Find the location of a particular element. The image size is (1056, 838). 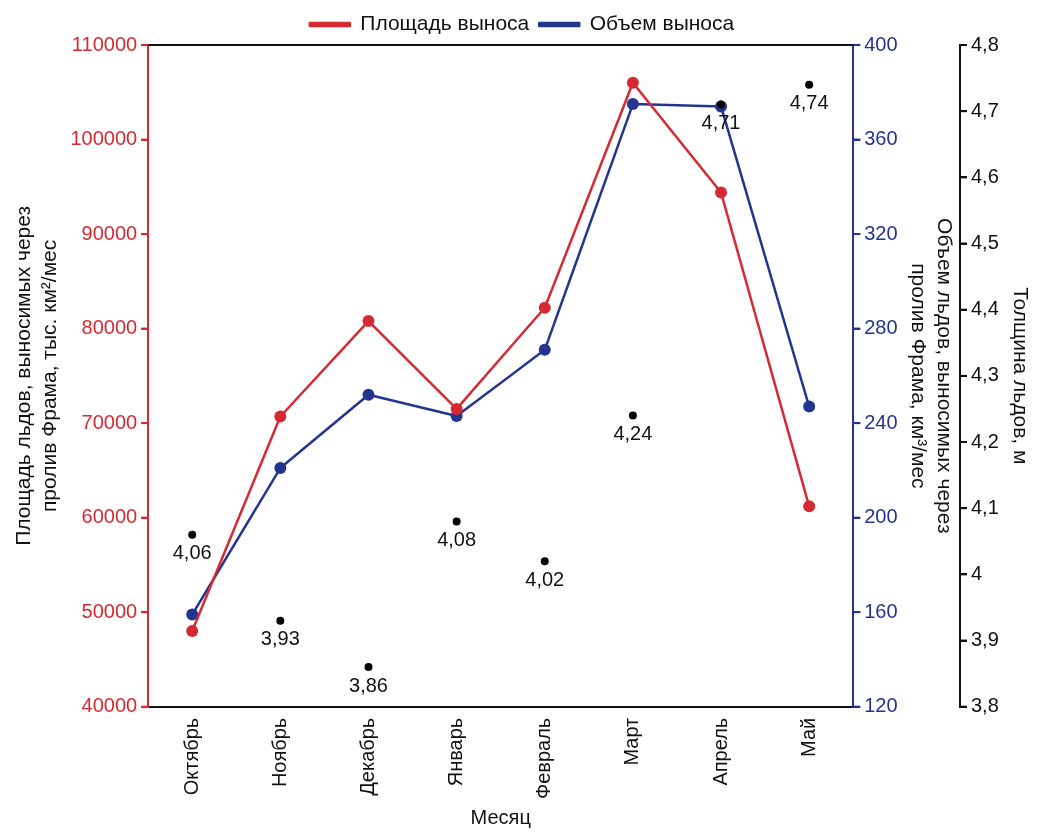

data-label: 4,24 is located at coordinates (633, 433).